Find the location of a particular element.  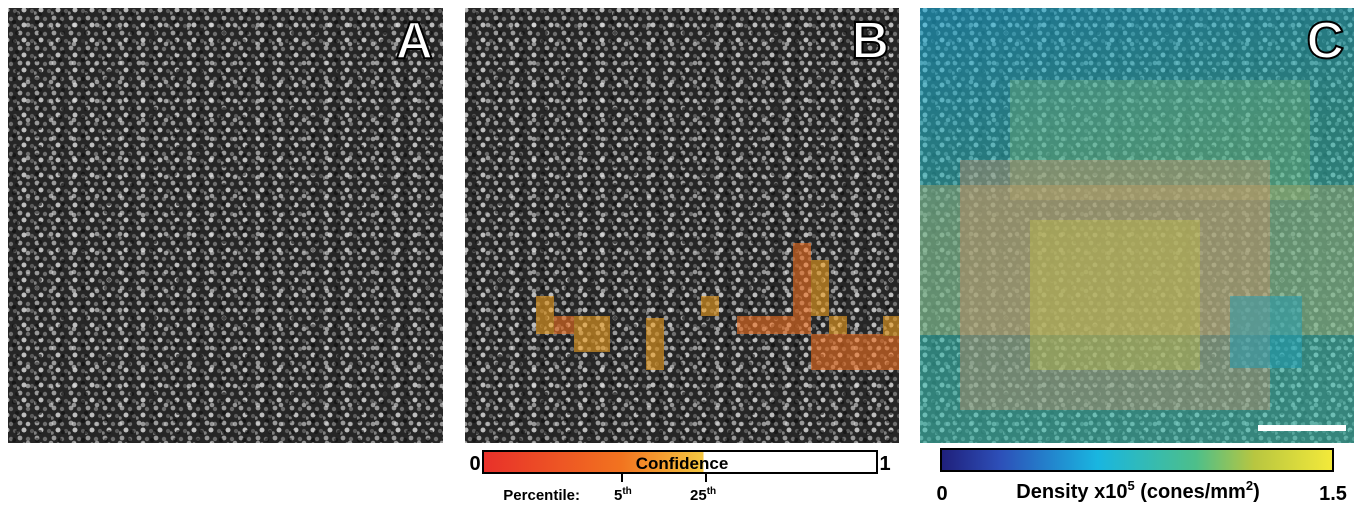

panel-label: A is located at coordinates (414, 41).